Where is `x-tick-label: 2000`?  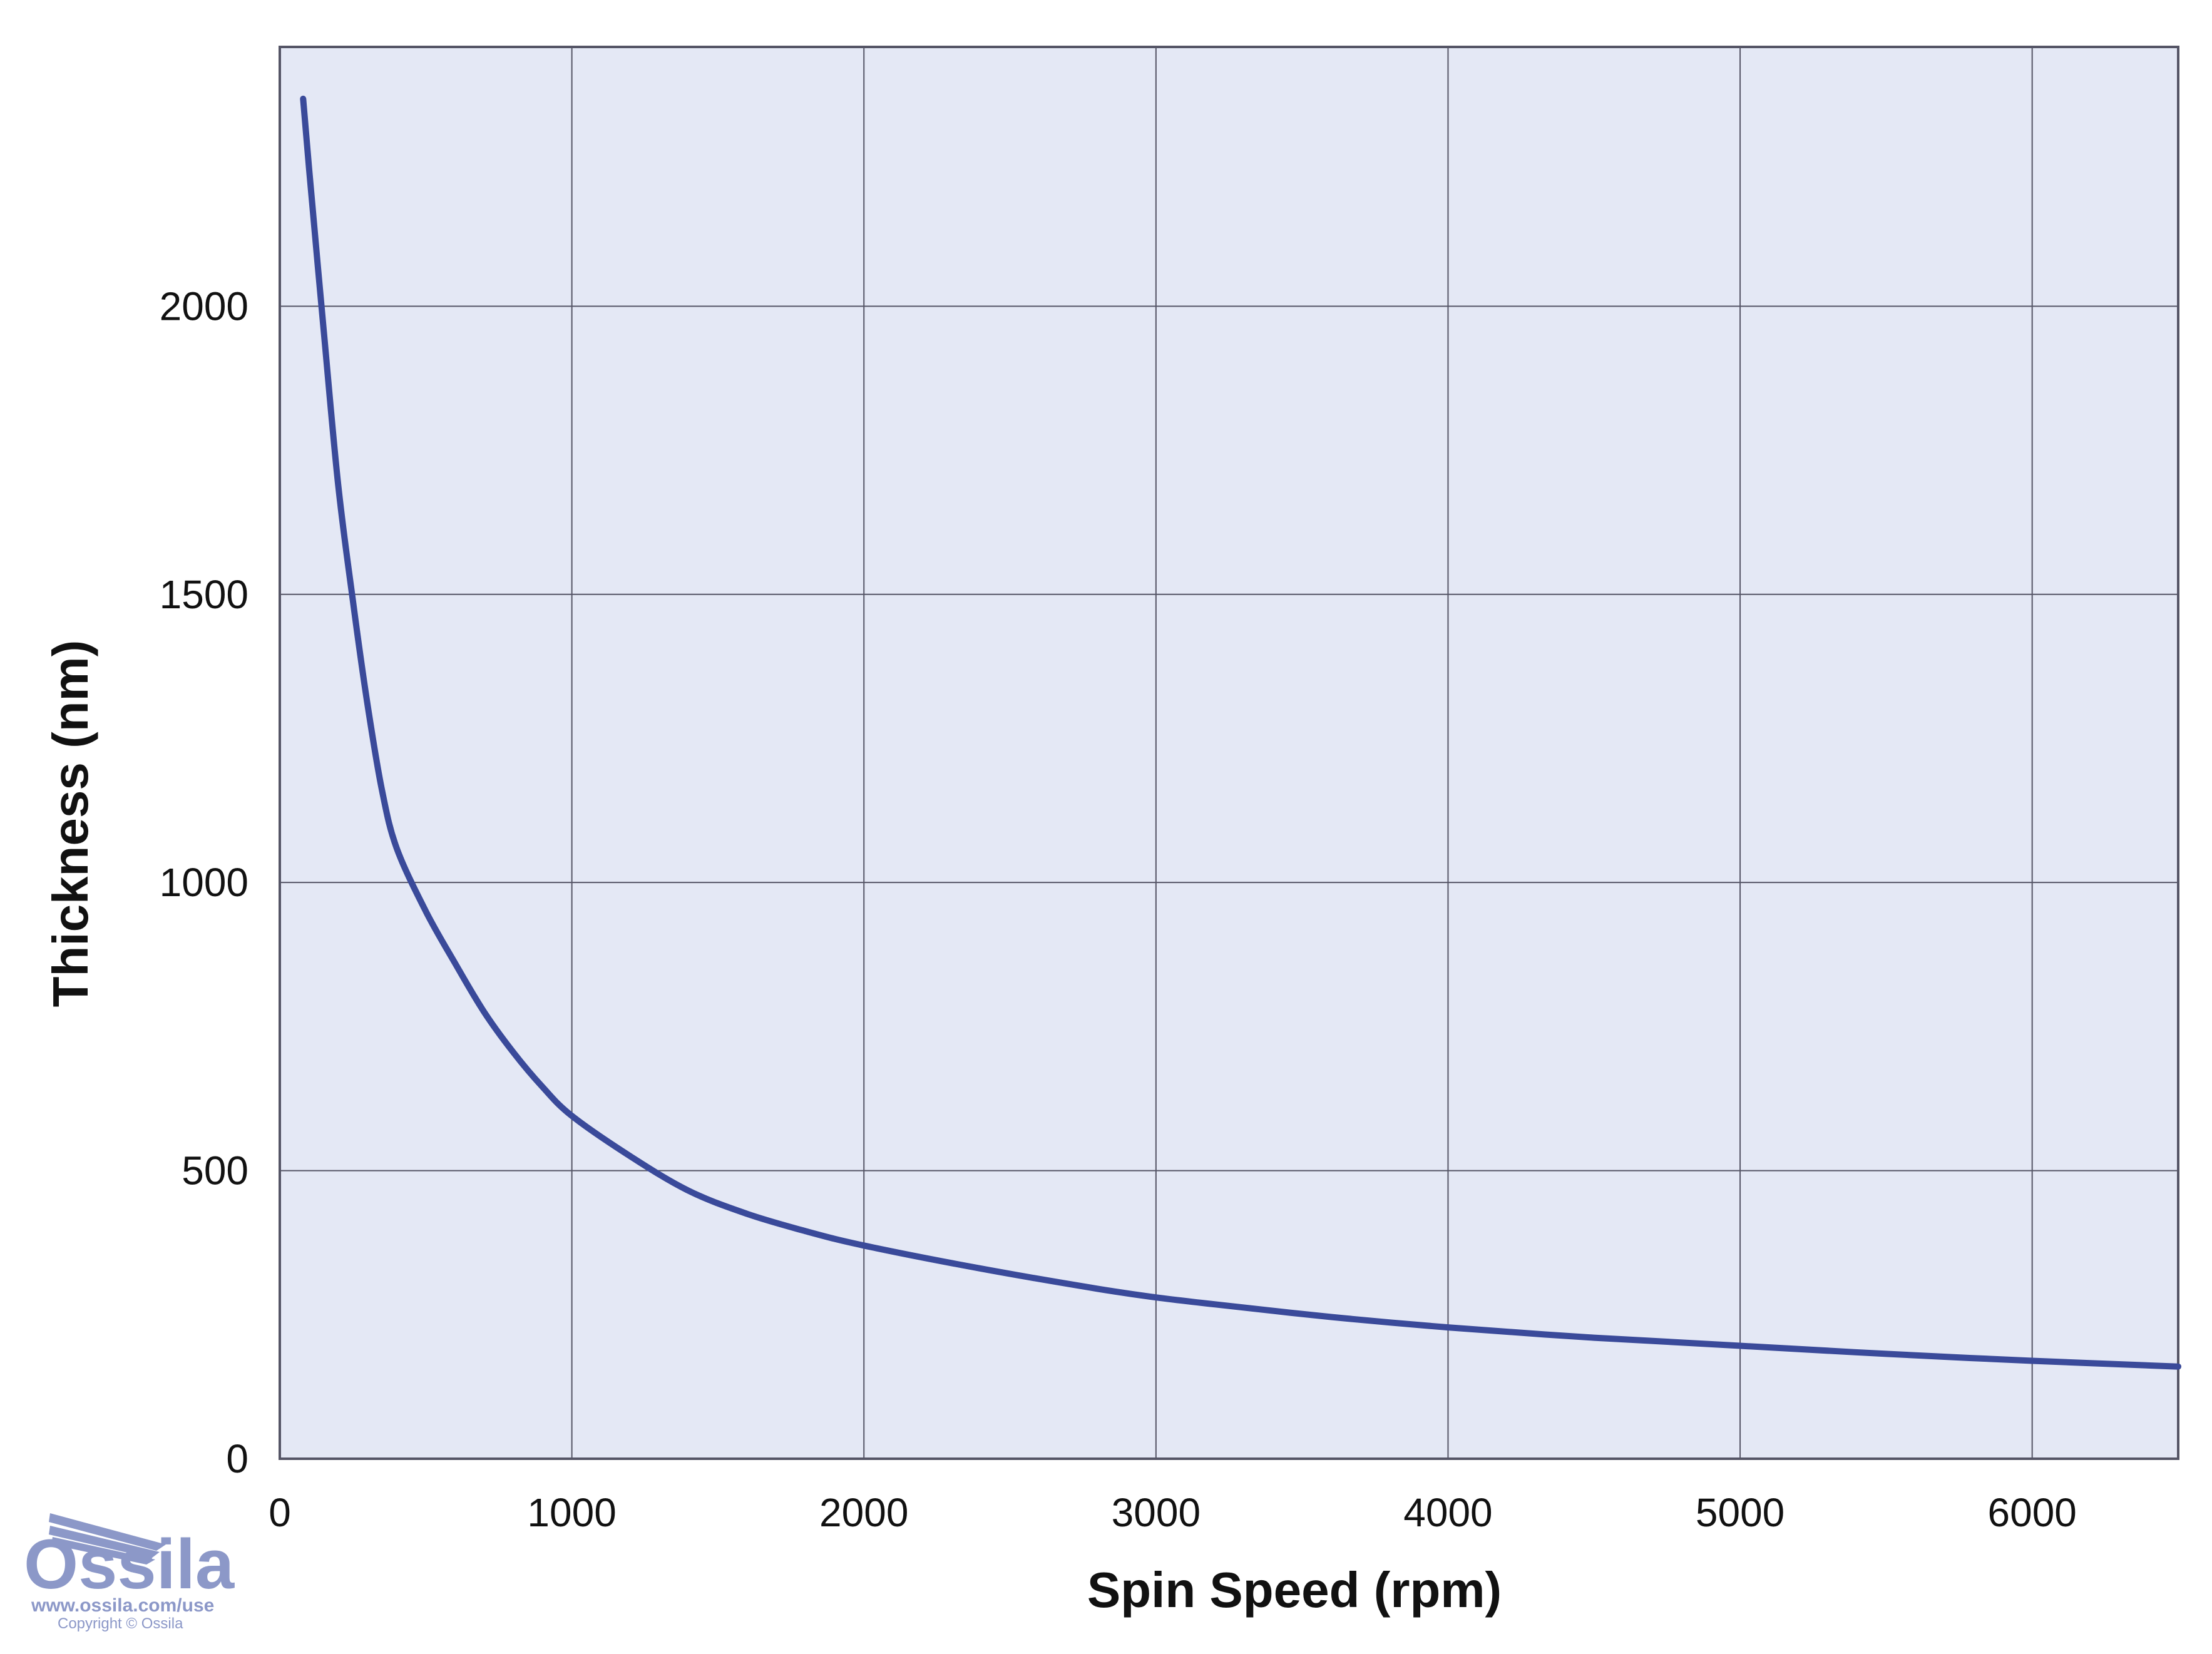 x-tick-label: 2000 is located at coordinates (864, 1513).